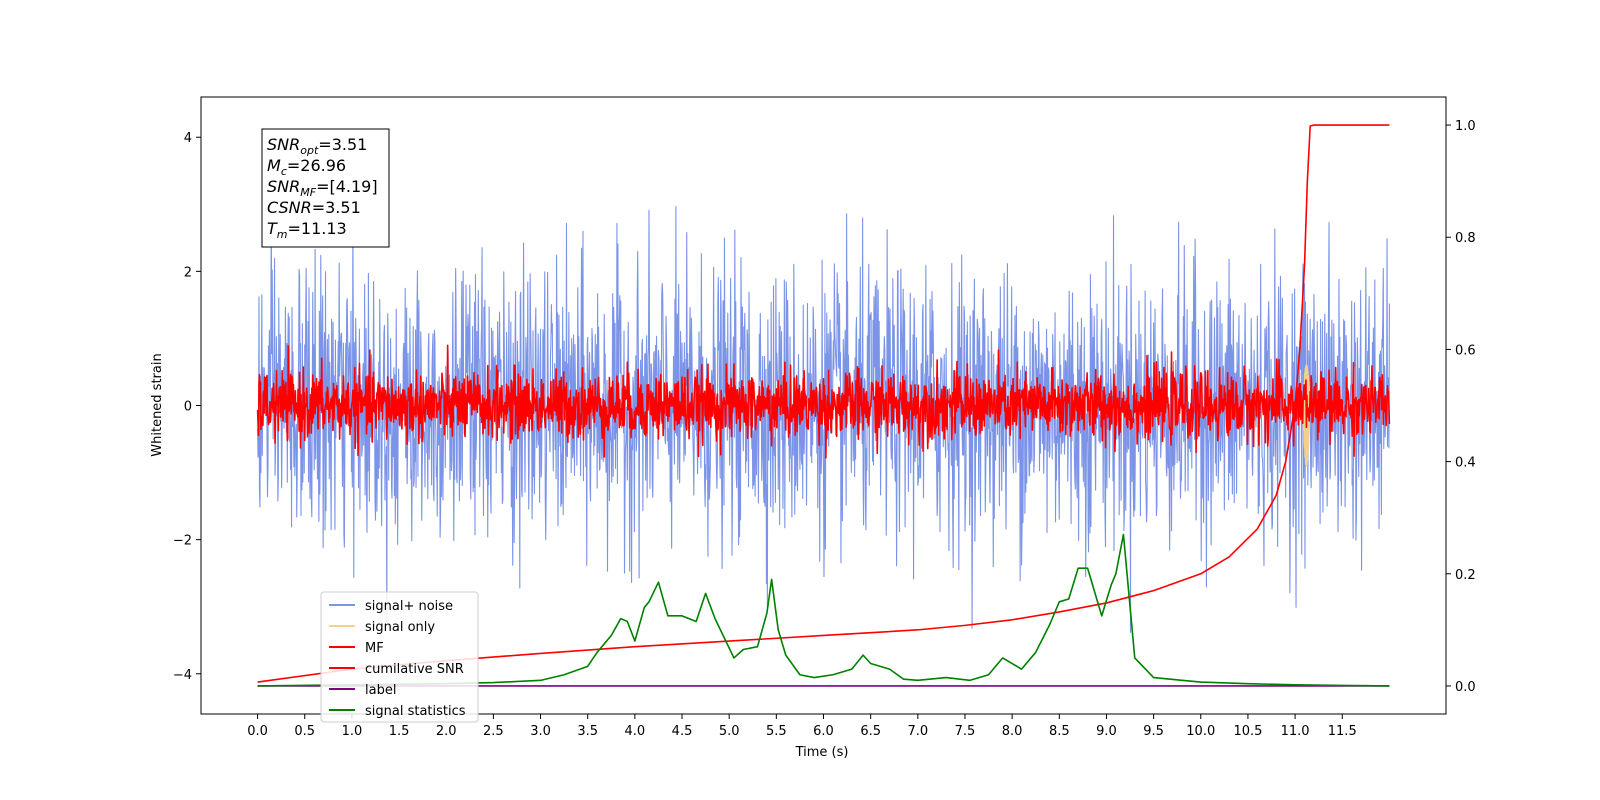 The image size is (1600, 800). I want to click on legend-entry: MF, so click(374, 648).